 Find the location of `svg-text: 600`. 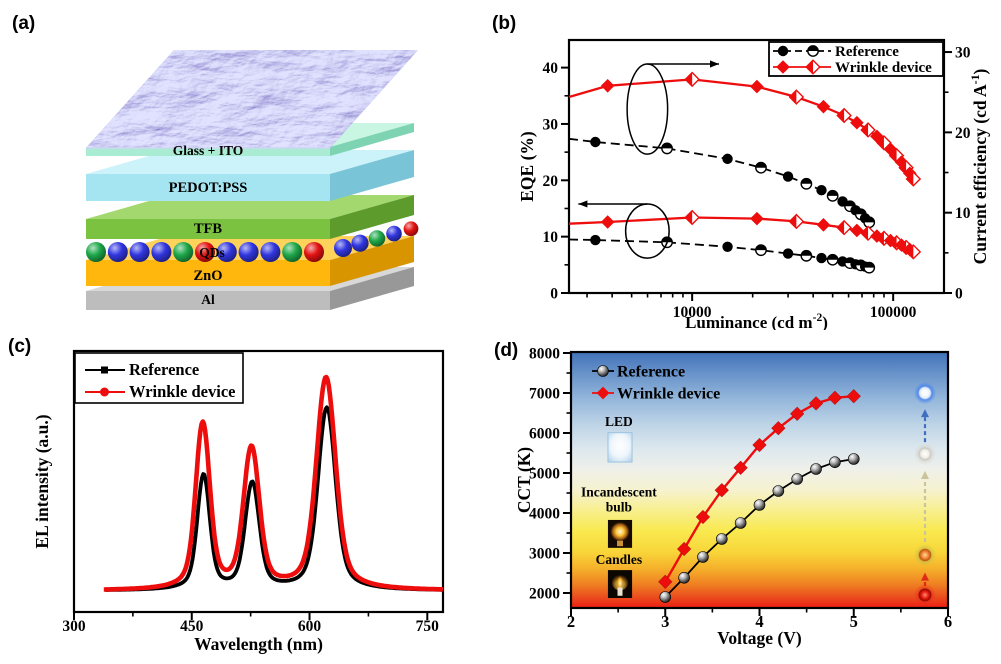

svg-text: 600 is located at coordinates (310, 626).